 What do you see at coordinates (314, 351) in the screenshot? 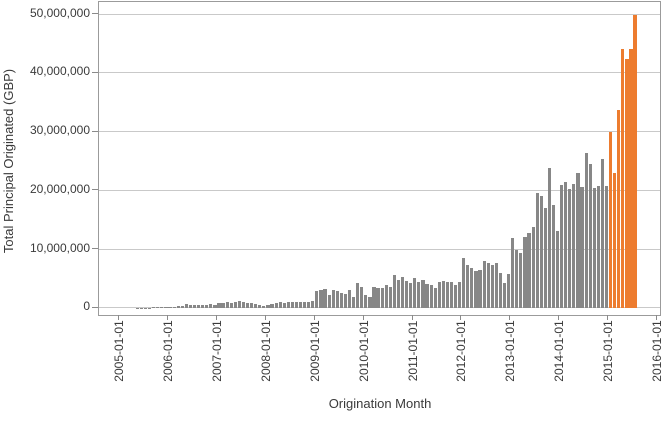
I see `x-tick-label: 2009-01-01` at bounding box center [314, 351].